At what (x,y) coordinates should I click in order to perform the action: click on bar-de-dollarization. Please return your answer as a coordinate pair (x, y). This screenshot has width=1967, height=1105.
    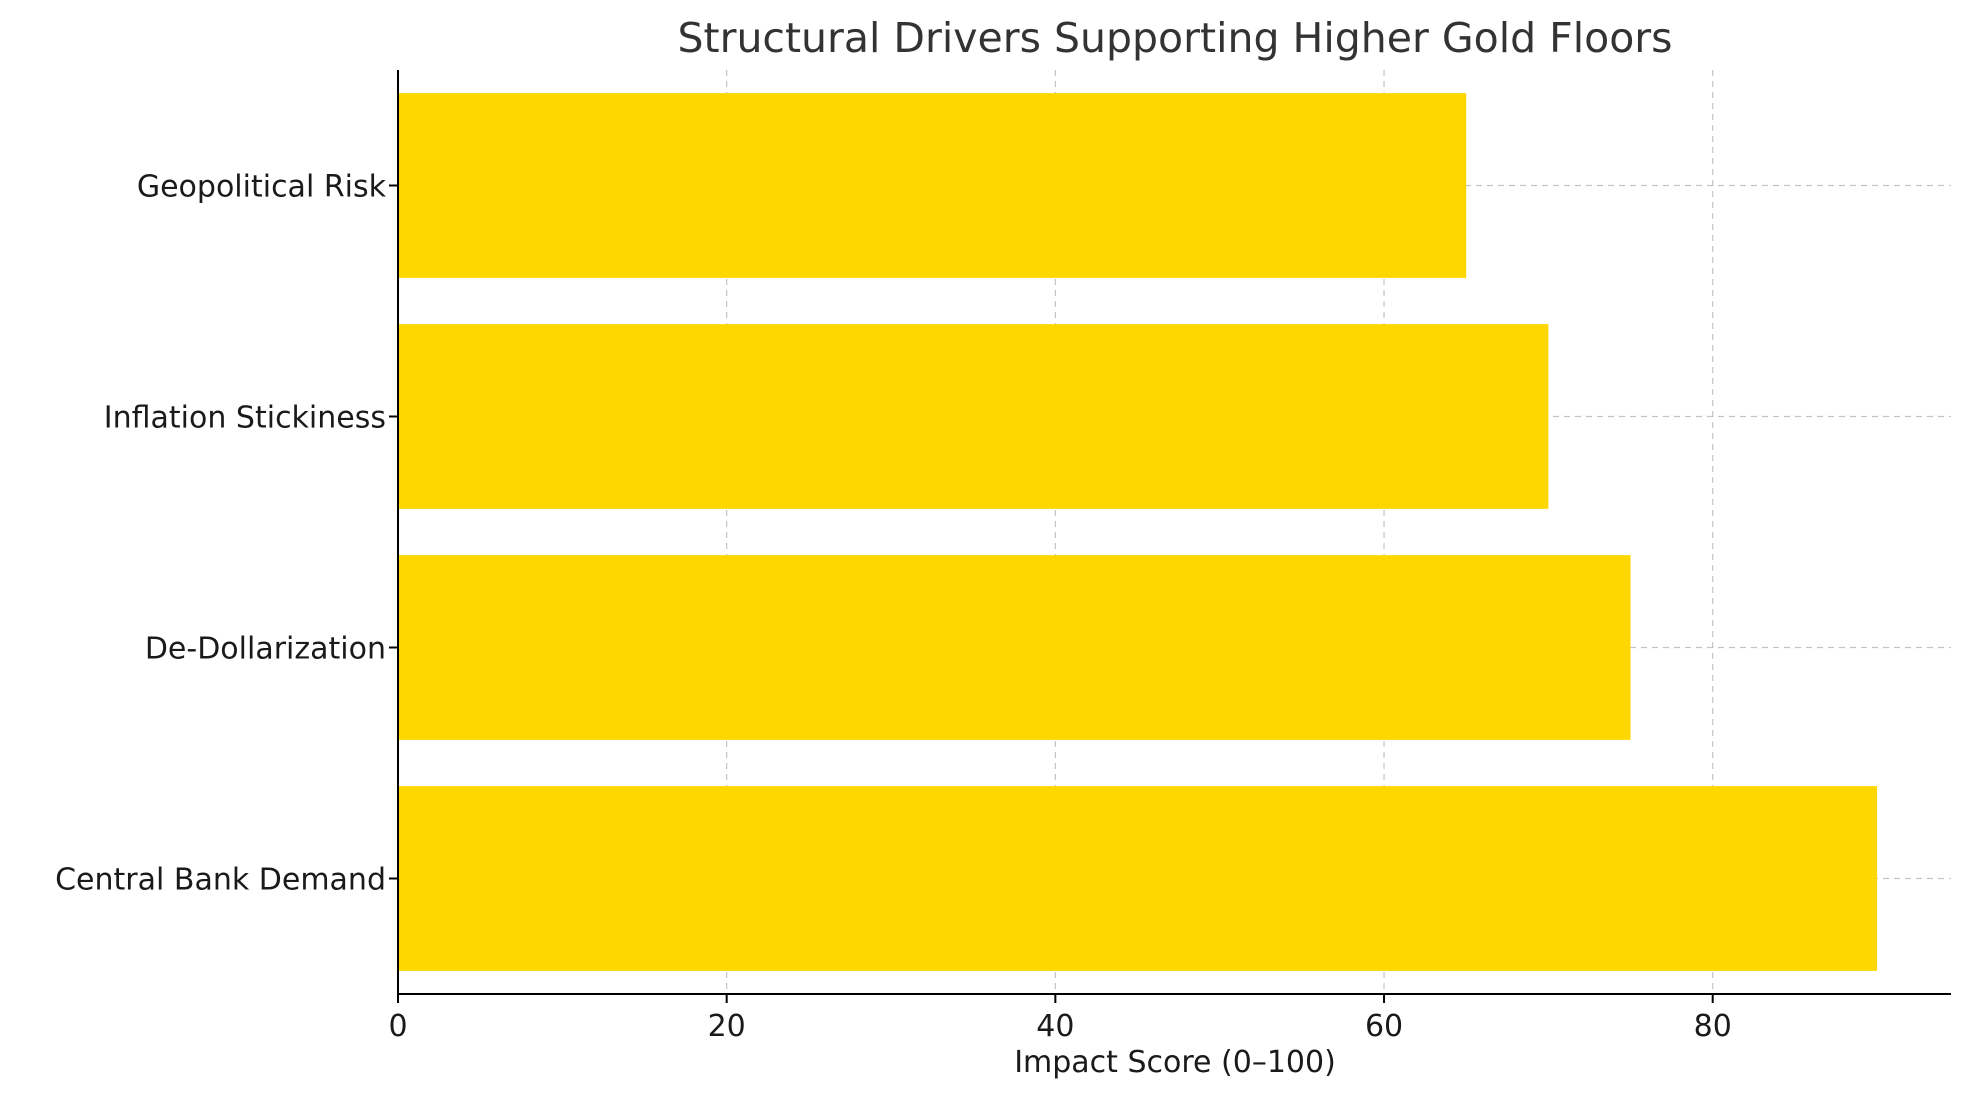
    Looking at the image, I should click on (1014, 647).